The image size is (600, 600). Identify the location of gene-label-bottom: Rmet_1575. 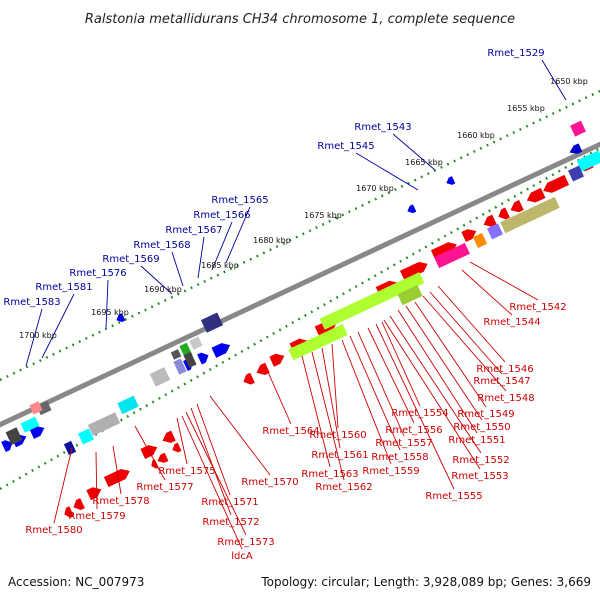
(186, 471).